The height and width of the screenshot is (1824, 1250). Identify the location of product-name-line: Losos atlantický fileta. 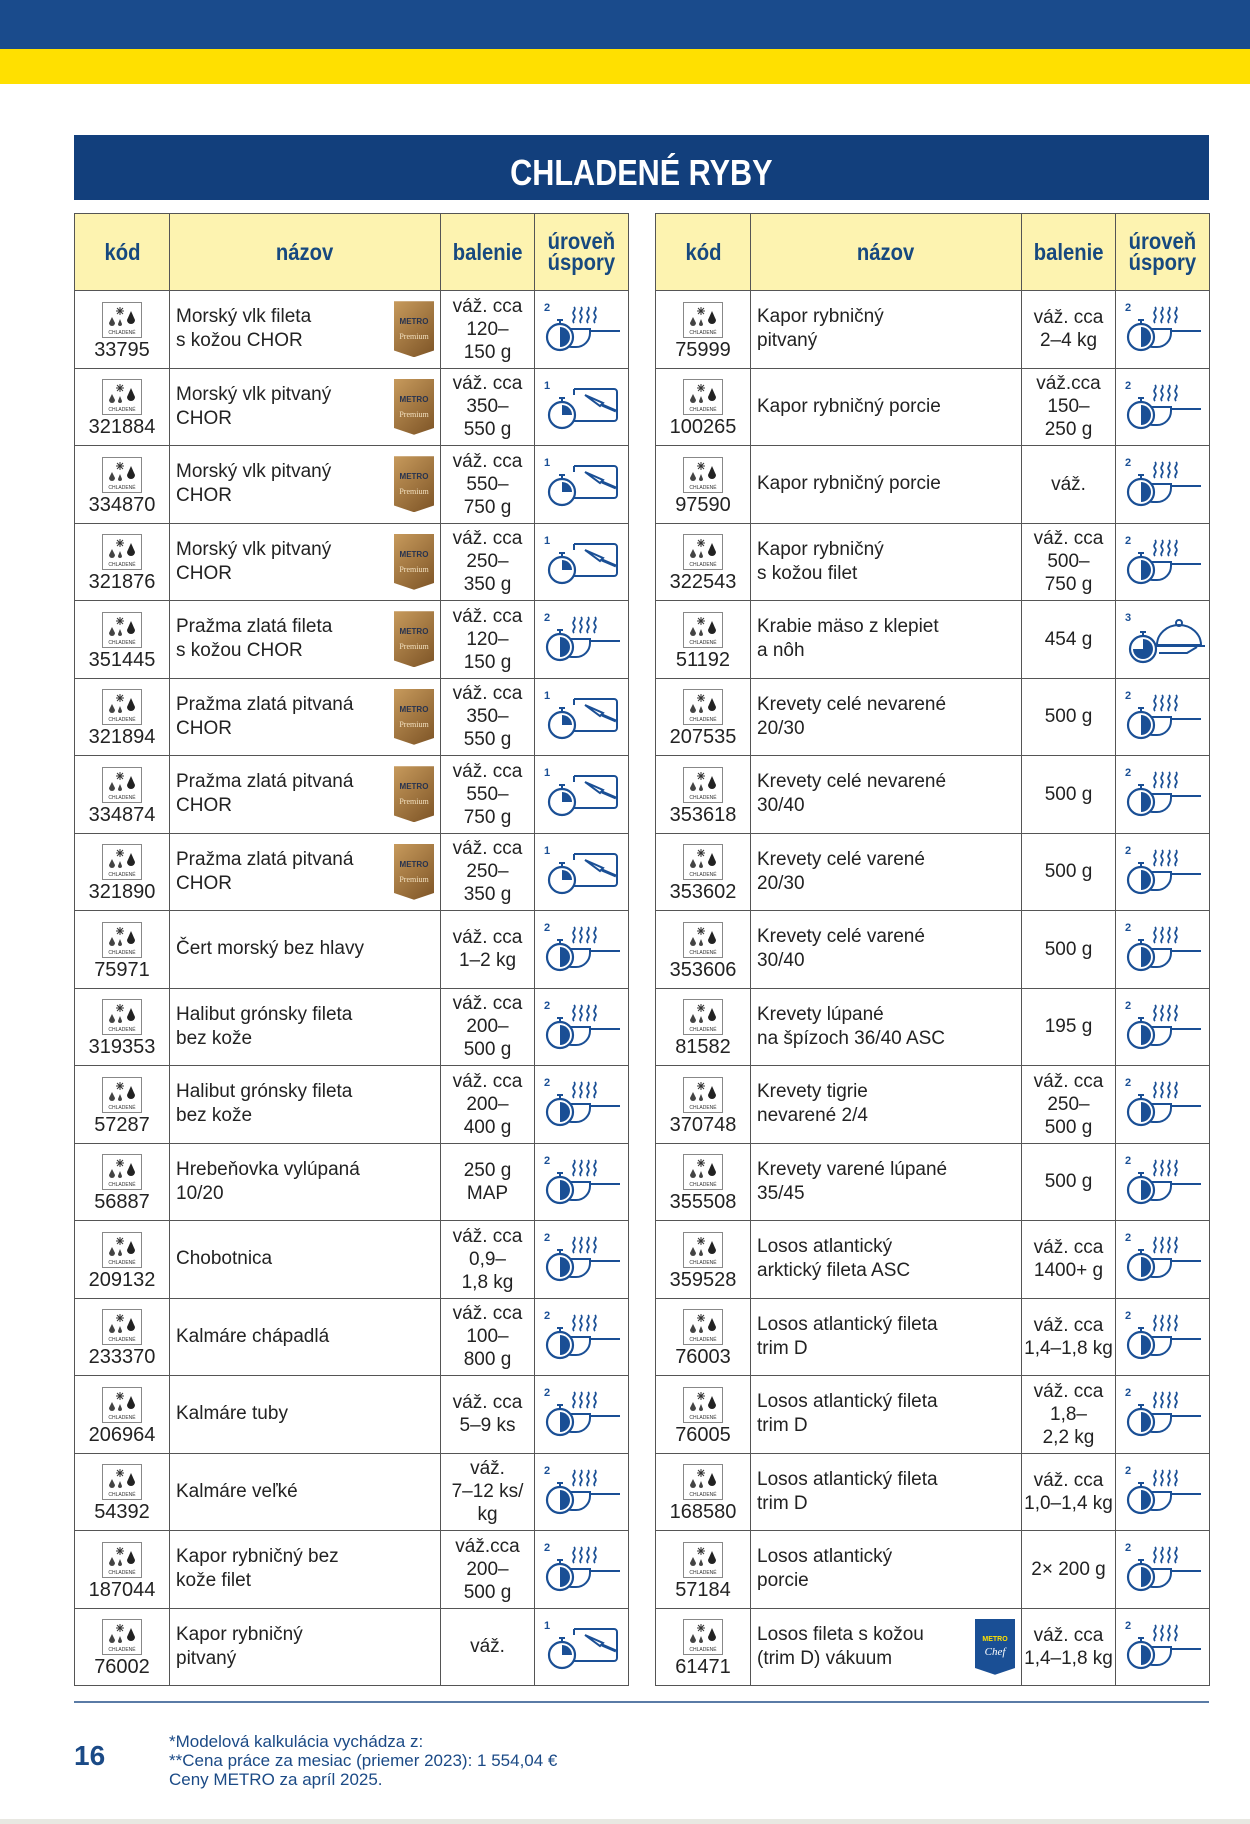
(847, 1324).